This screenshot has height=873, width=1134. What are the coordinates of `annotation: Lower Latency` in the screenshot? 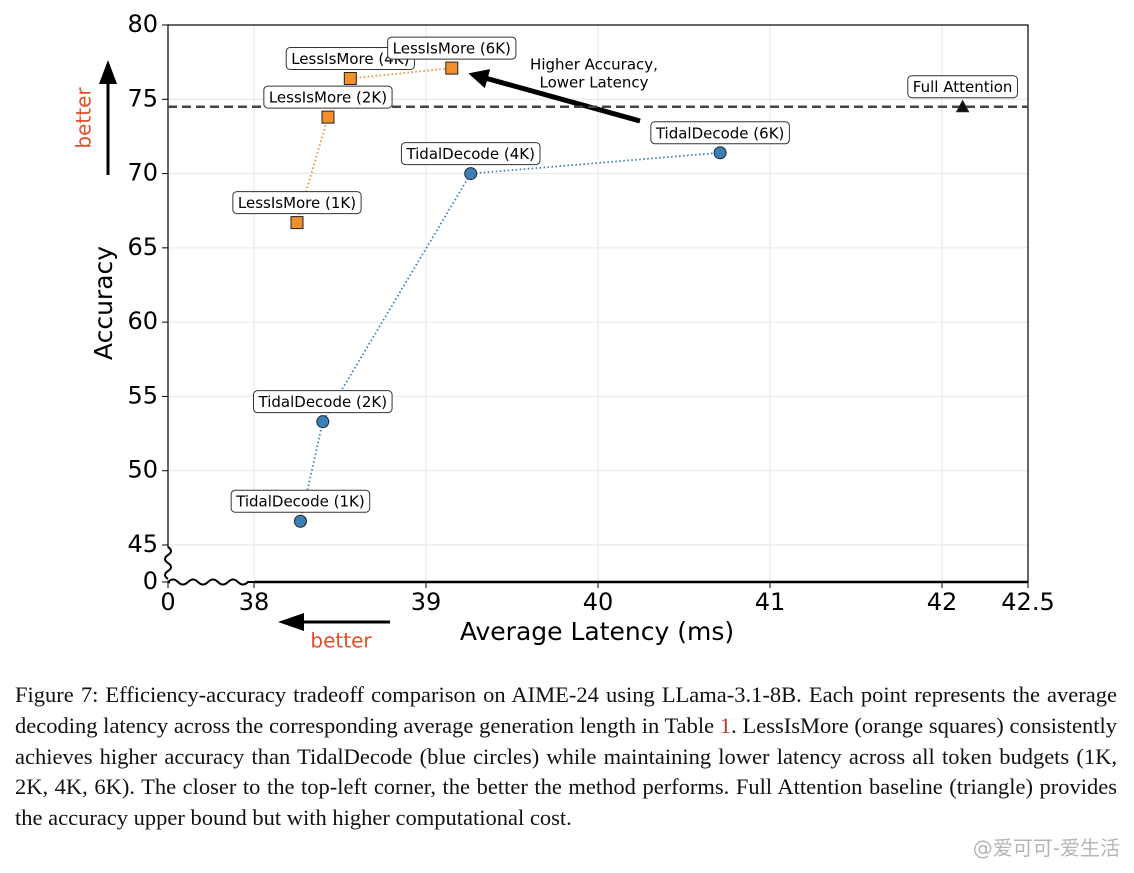 It's located at (594, 83).